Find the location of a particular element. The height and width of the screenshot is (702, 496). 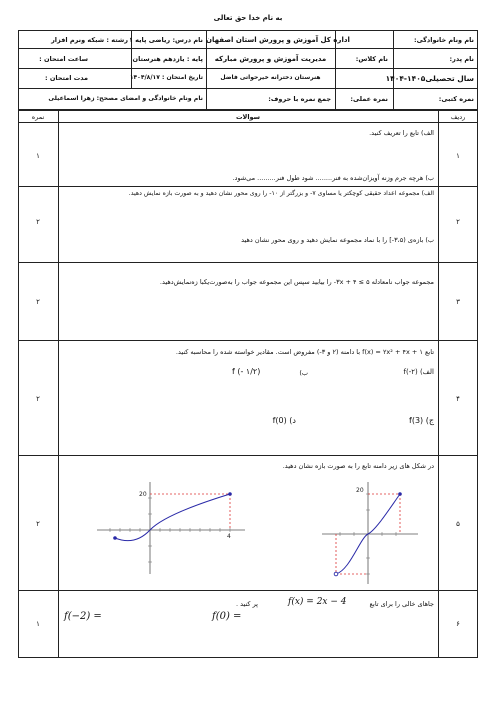

question-6a-end: پر کنید . is located at coordinates (246, 604).